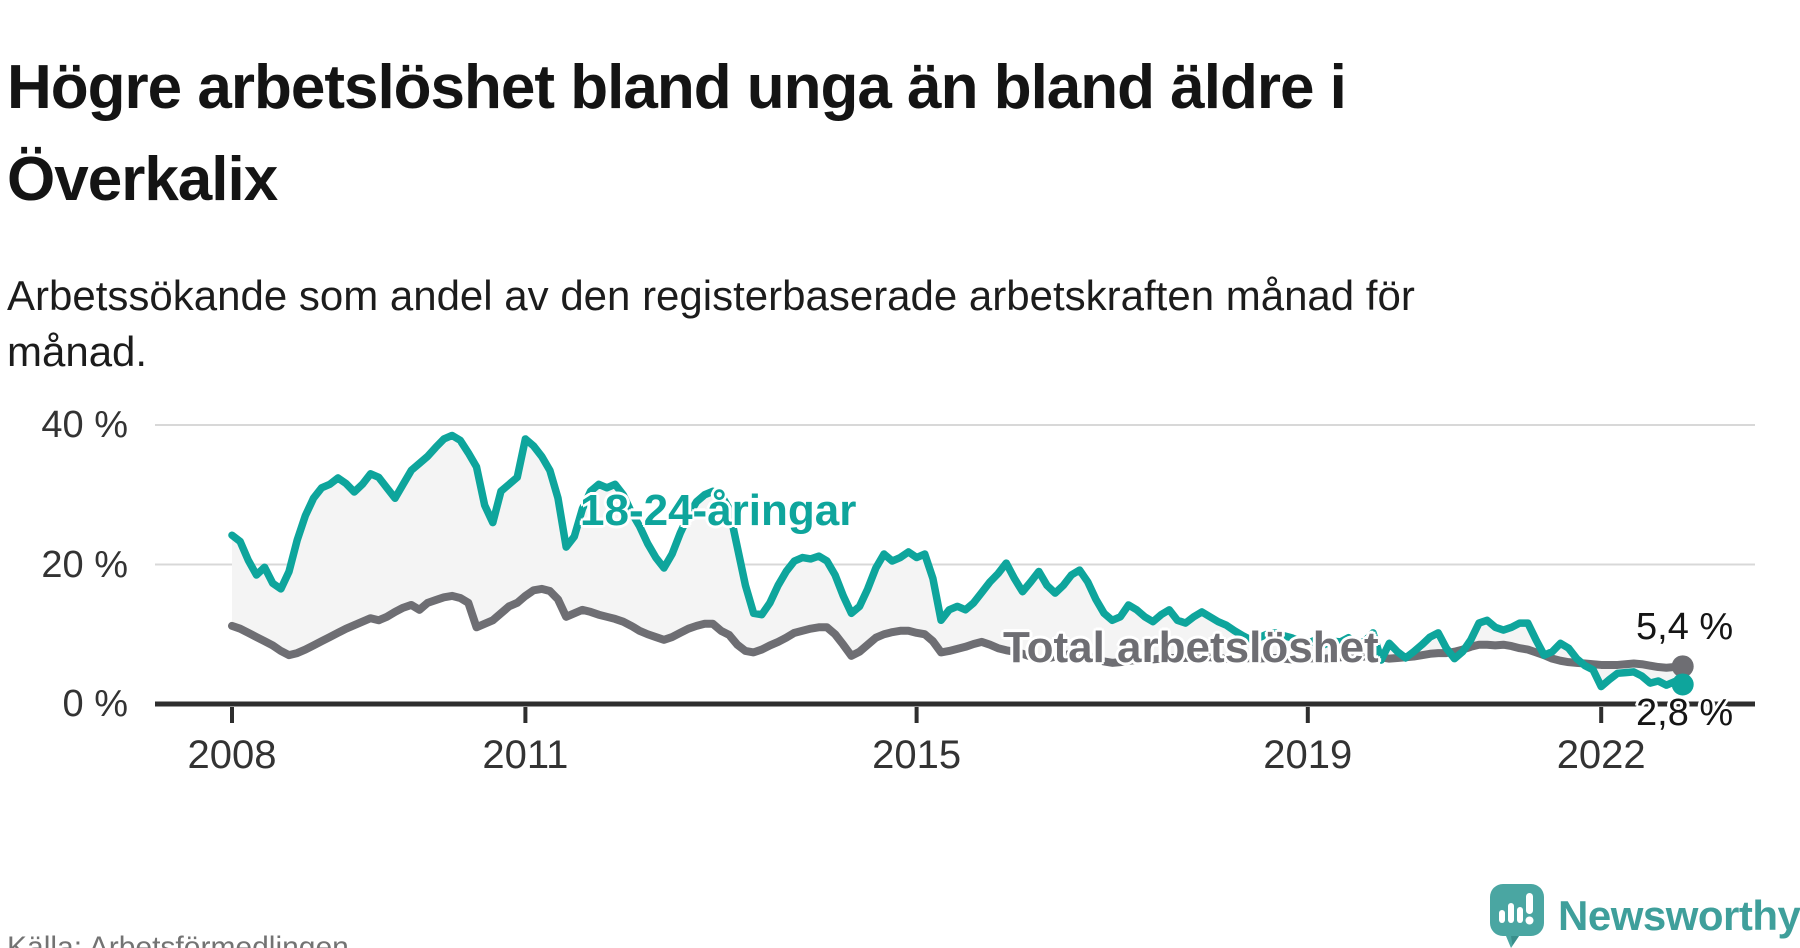  I want to click on series-label-youth: 18-24-åringar, so click(718, 510).